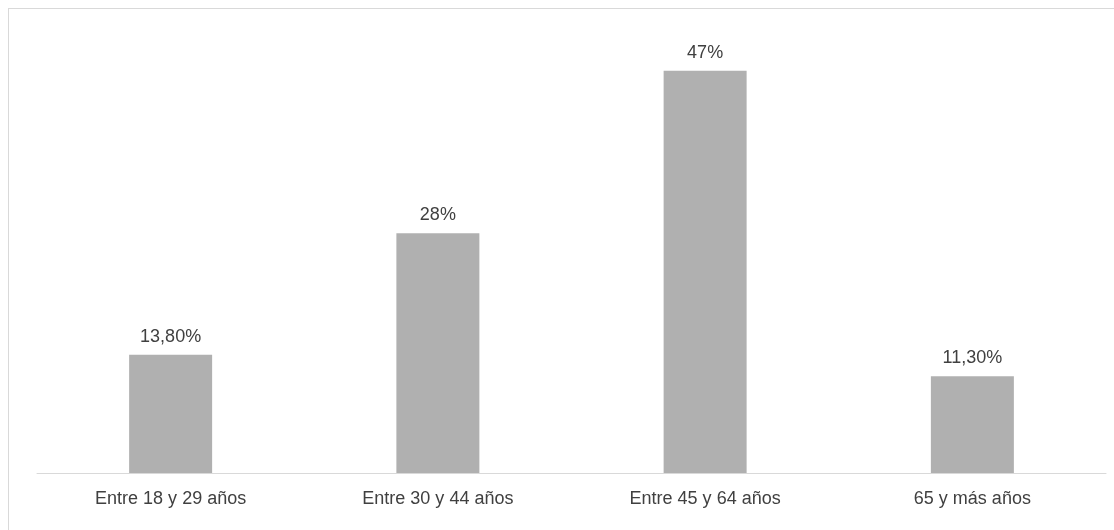 The height and width of the screenshot is (530, 1114). I want to click on x-tick-label: 65 y más años, so click(972, 498).